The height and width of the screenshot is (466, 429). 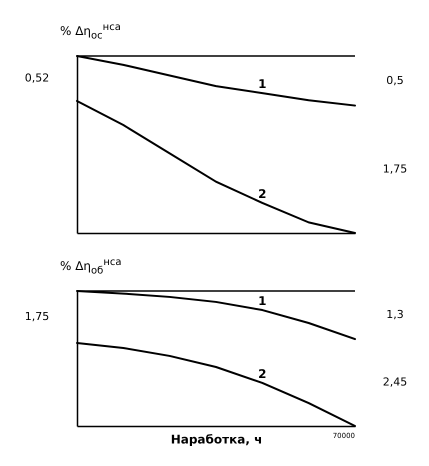 I want to click on x-axis-title: Наработка, ч, so click(x=216, y=439).